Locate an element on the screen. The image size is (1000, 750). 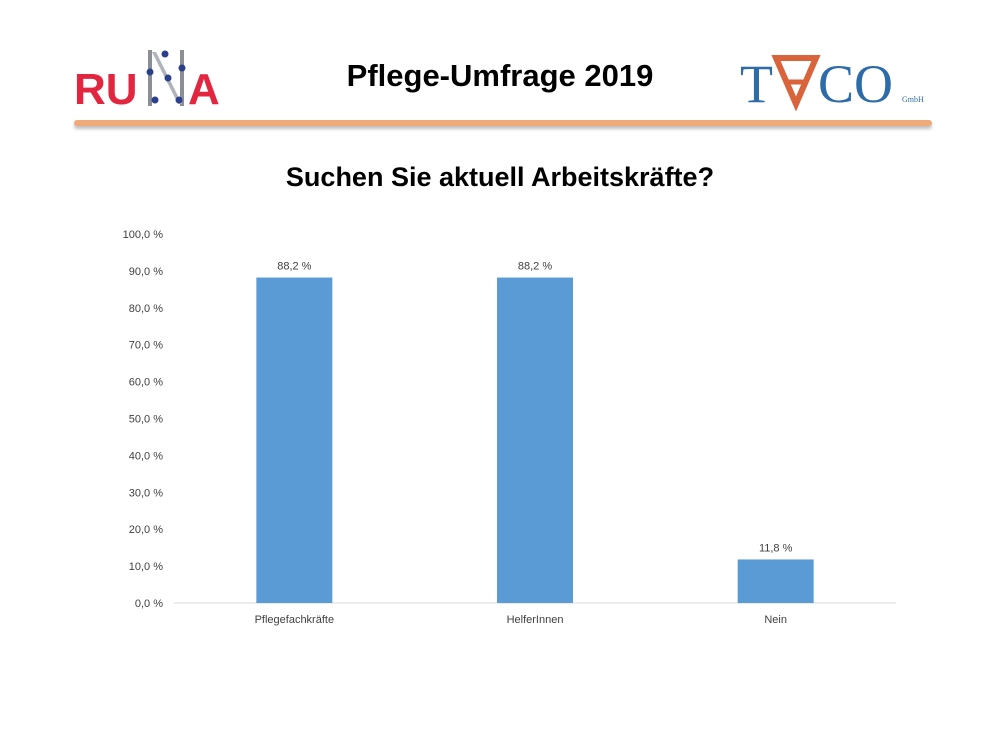
page-title: Pflege-Umfrage 2019 is located at coordinates (500, 75).